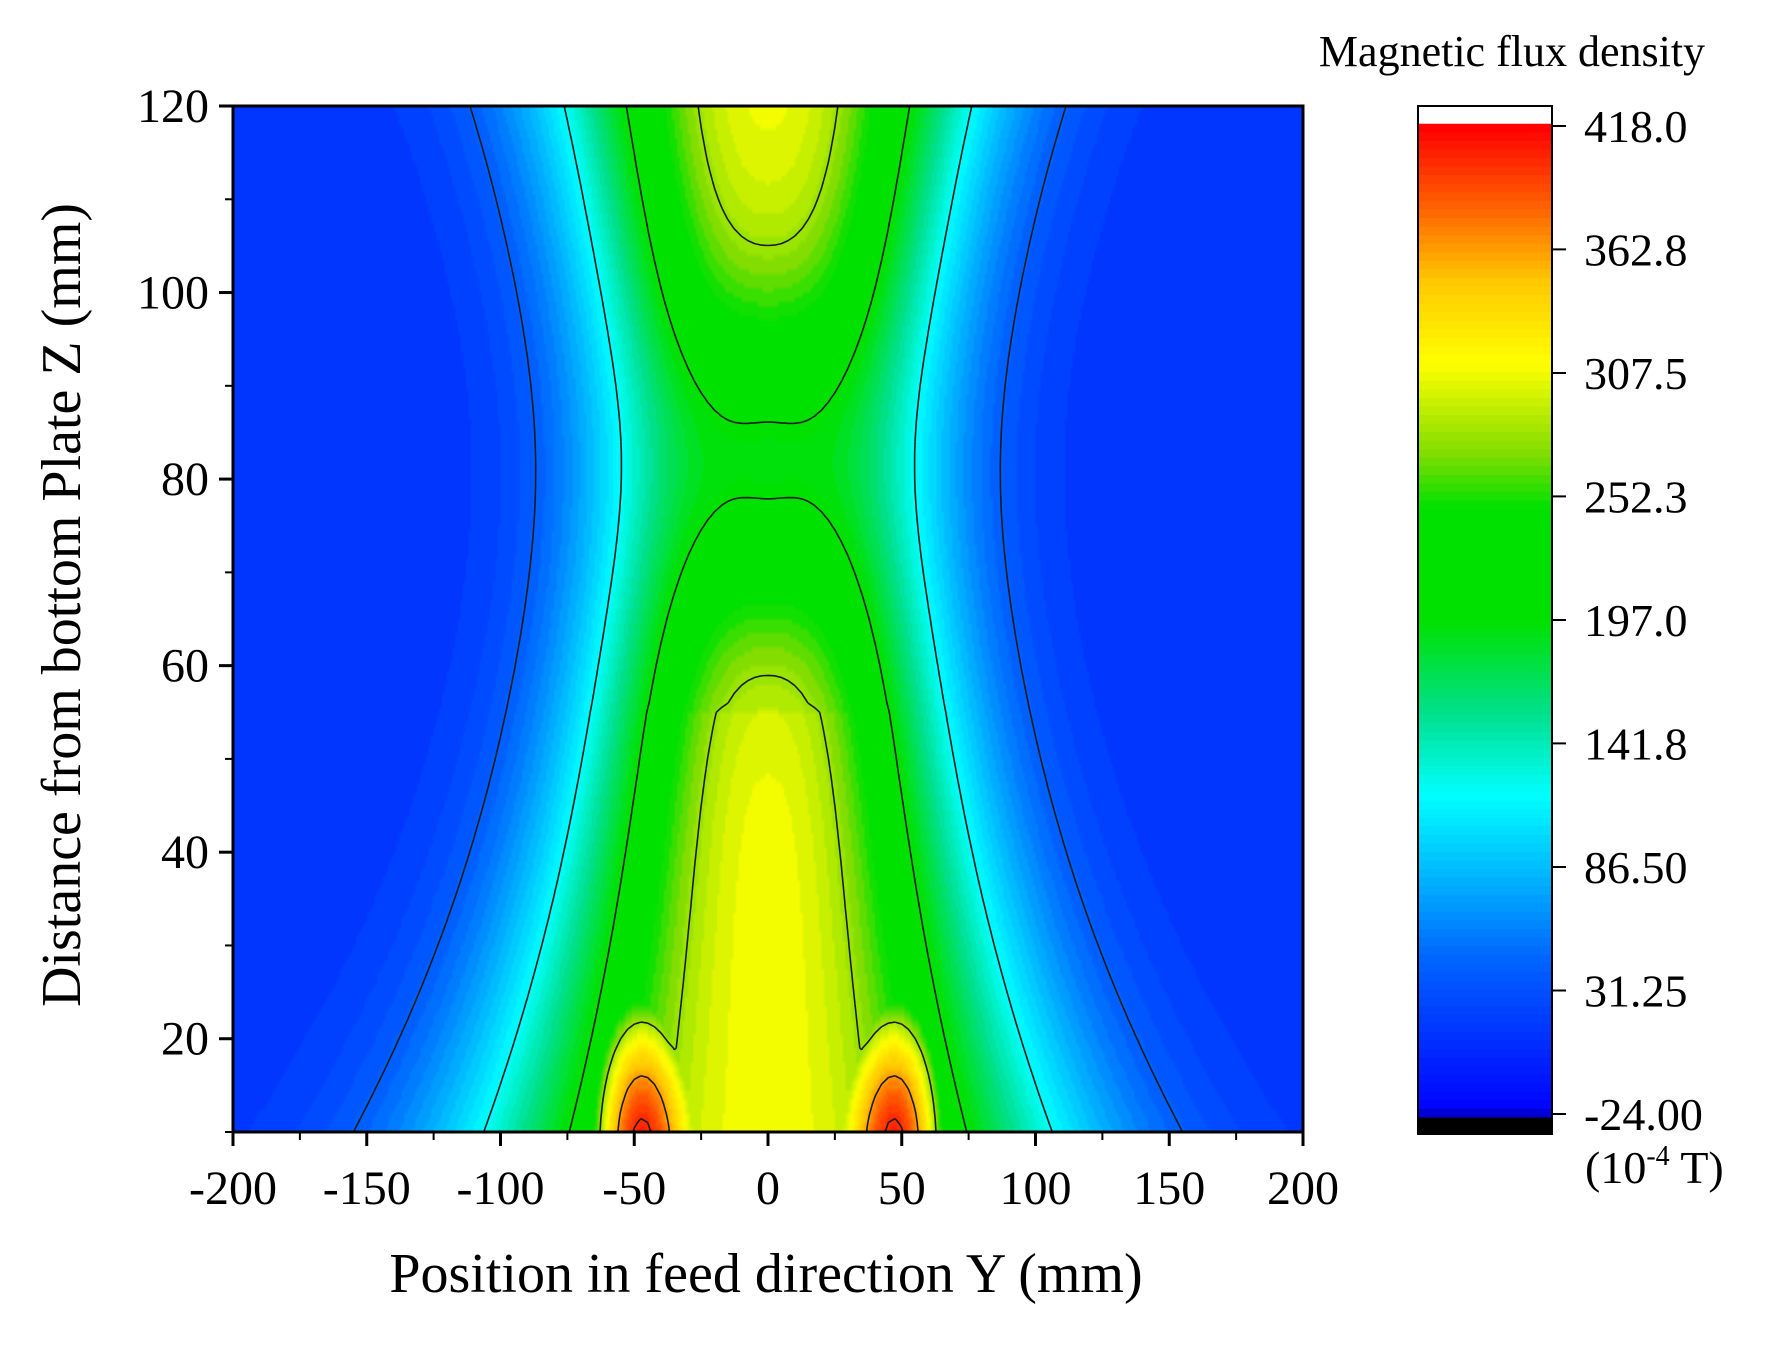 This screenshot has height=1349, width=1787. I want to click on x-tick-label: 50, so click(902, 1188).